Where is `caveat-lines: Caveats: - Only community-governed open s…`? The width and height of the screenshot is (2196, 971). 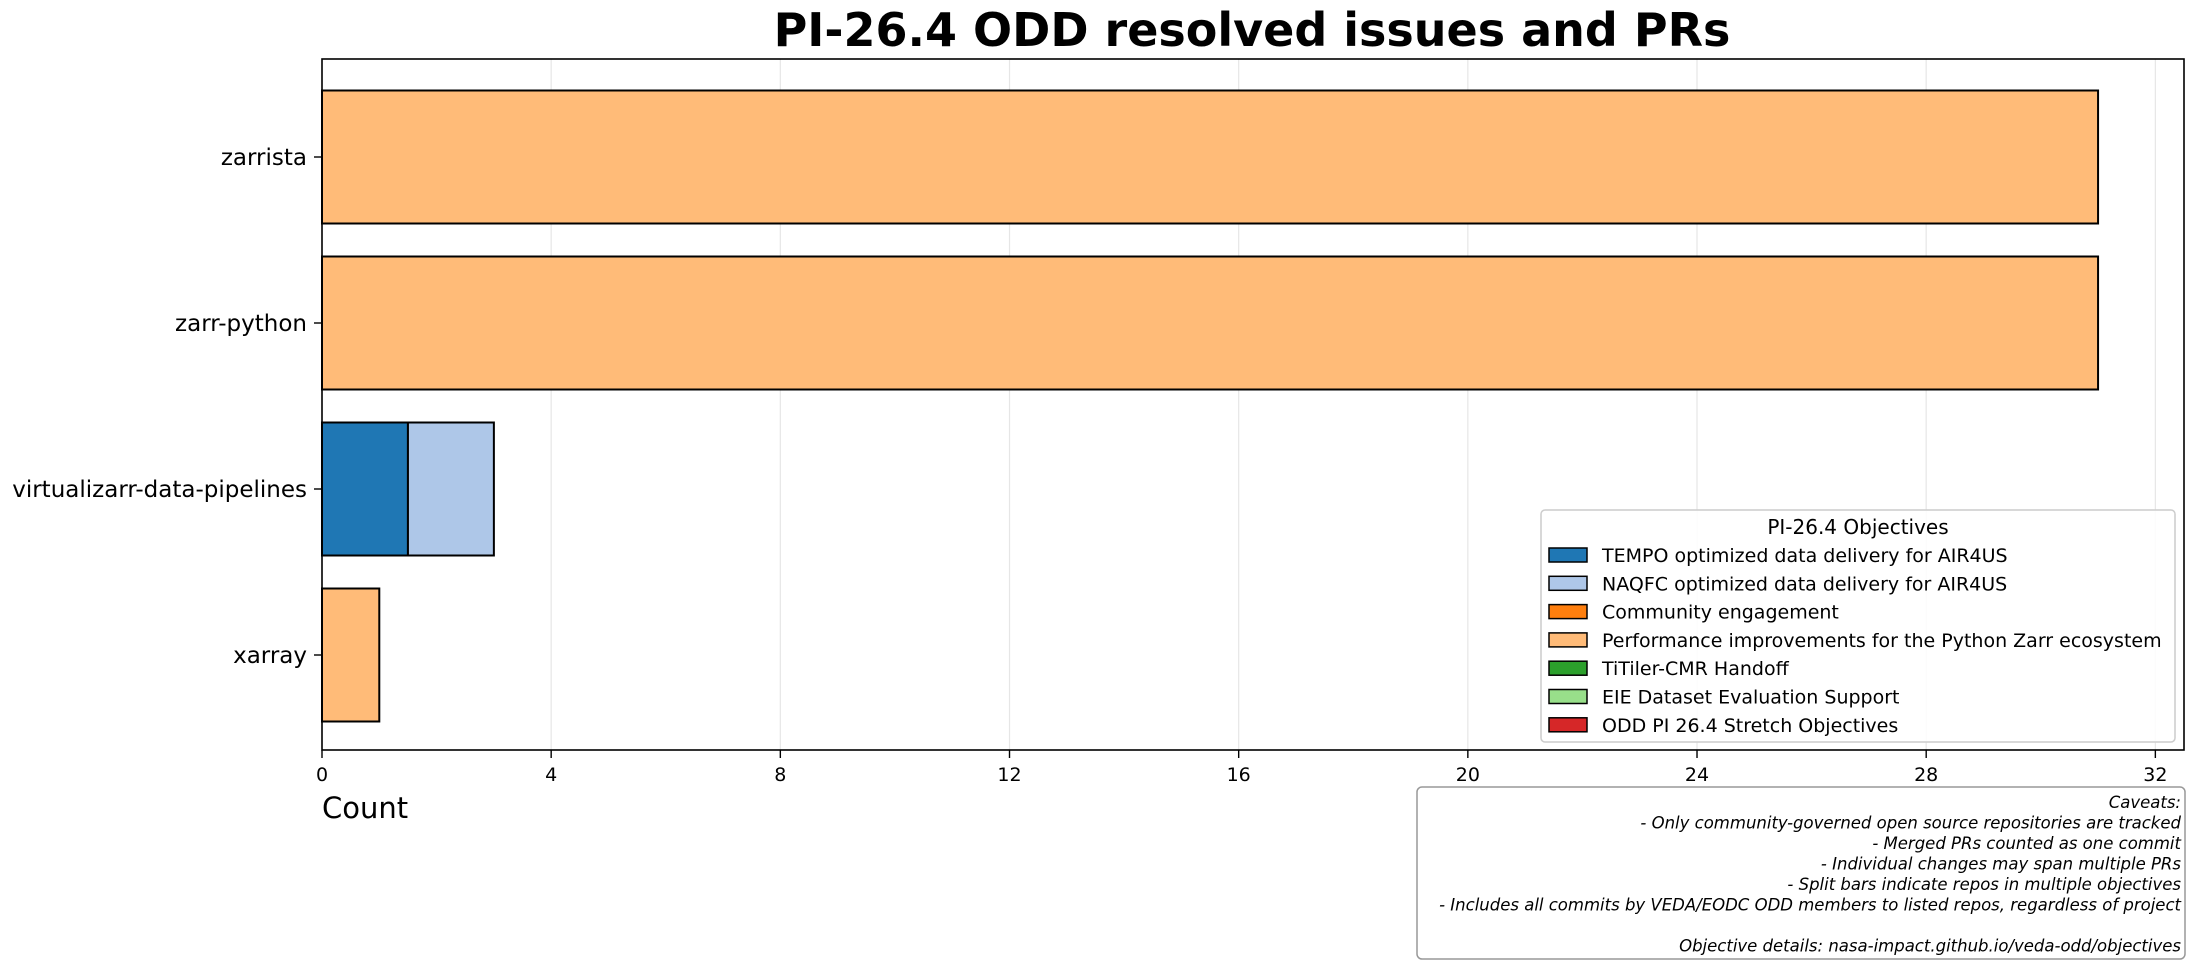 caveat-lines: Caveats: - Only community-governed open s… is located at coordinates (1810, 874).